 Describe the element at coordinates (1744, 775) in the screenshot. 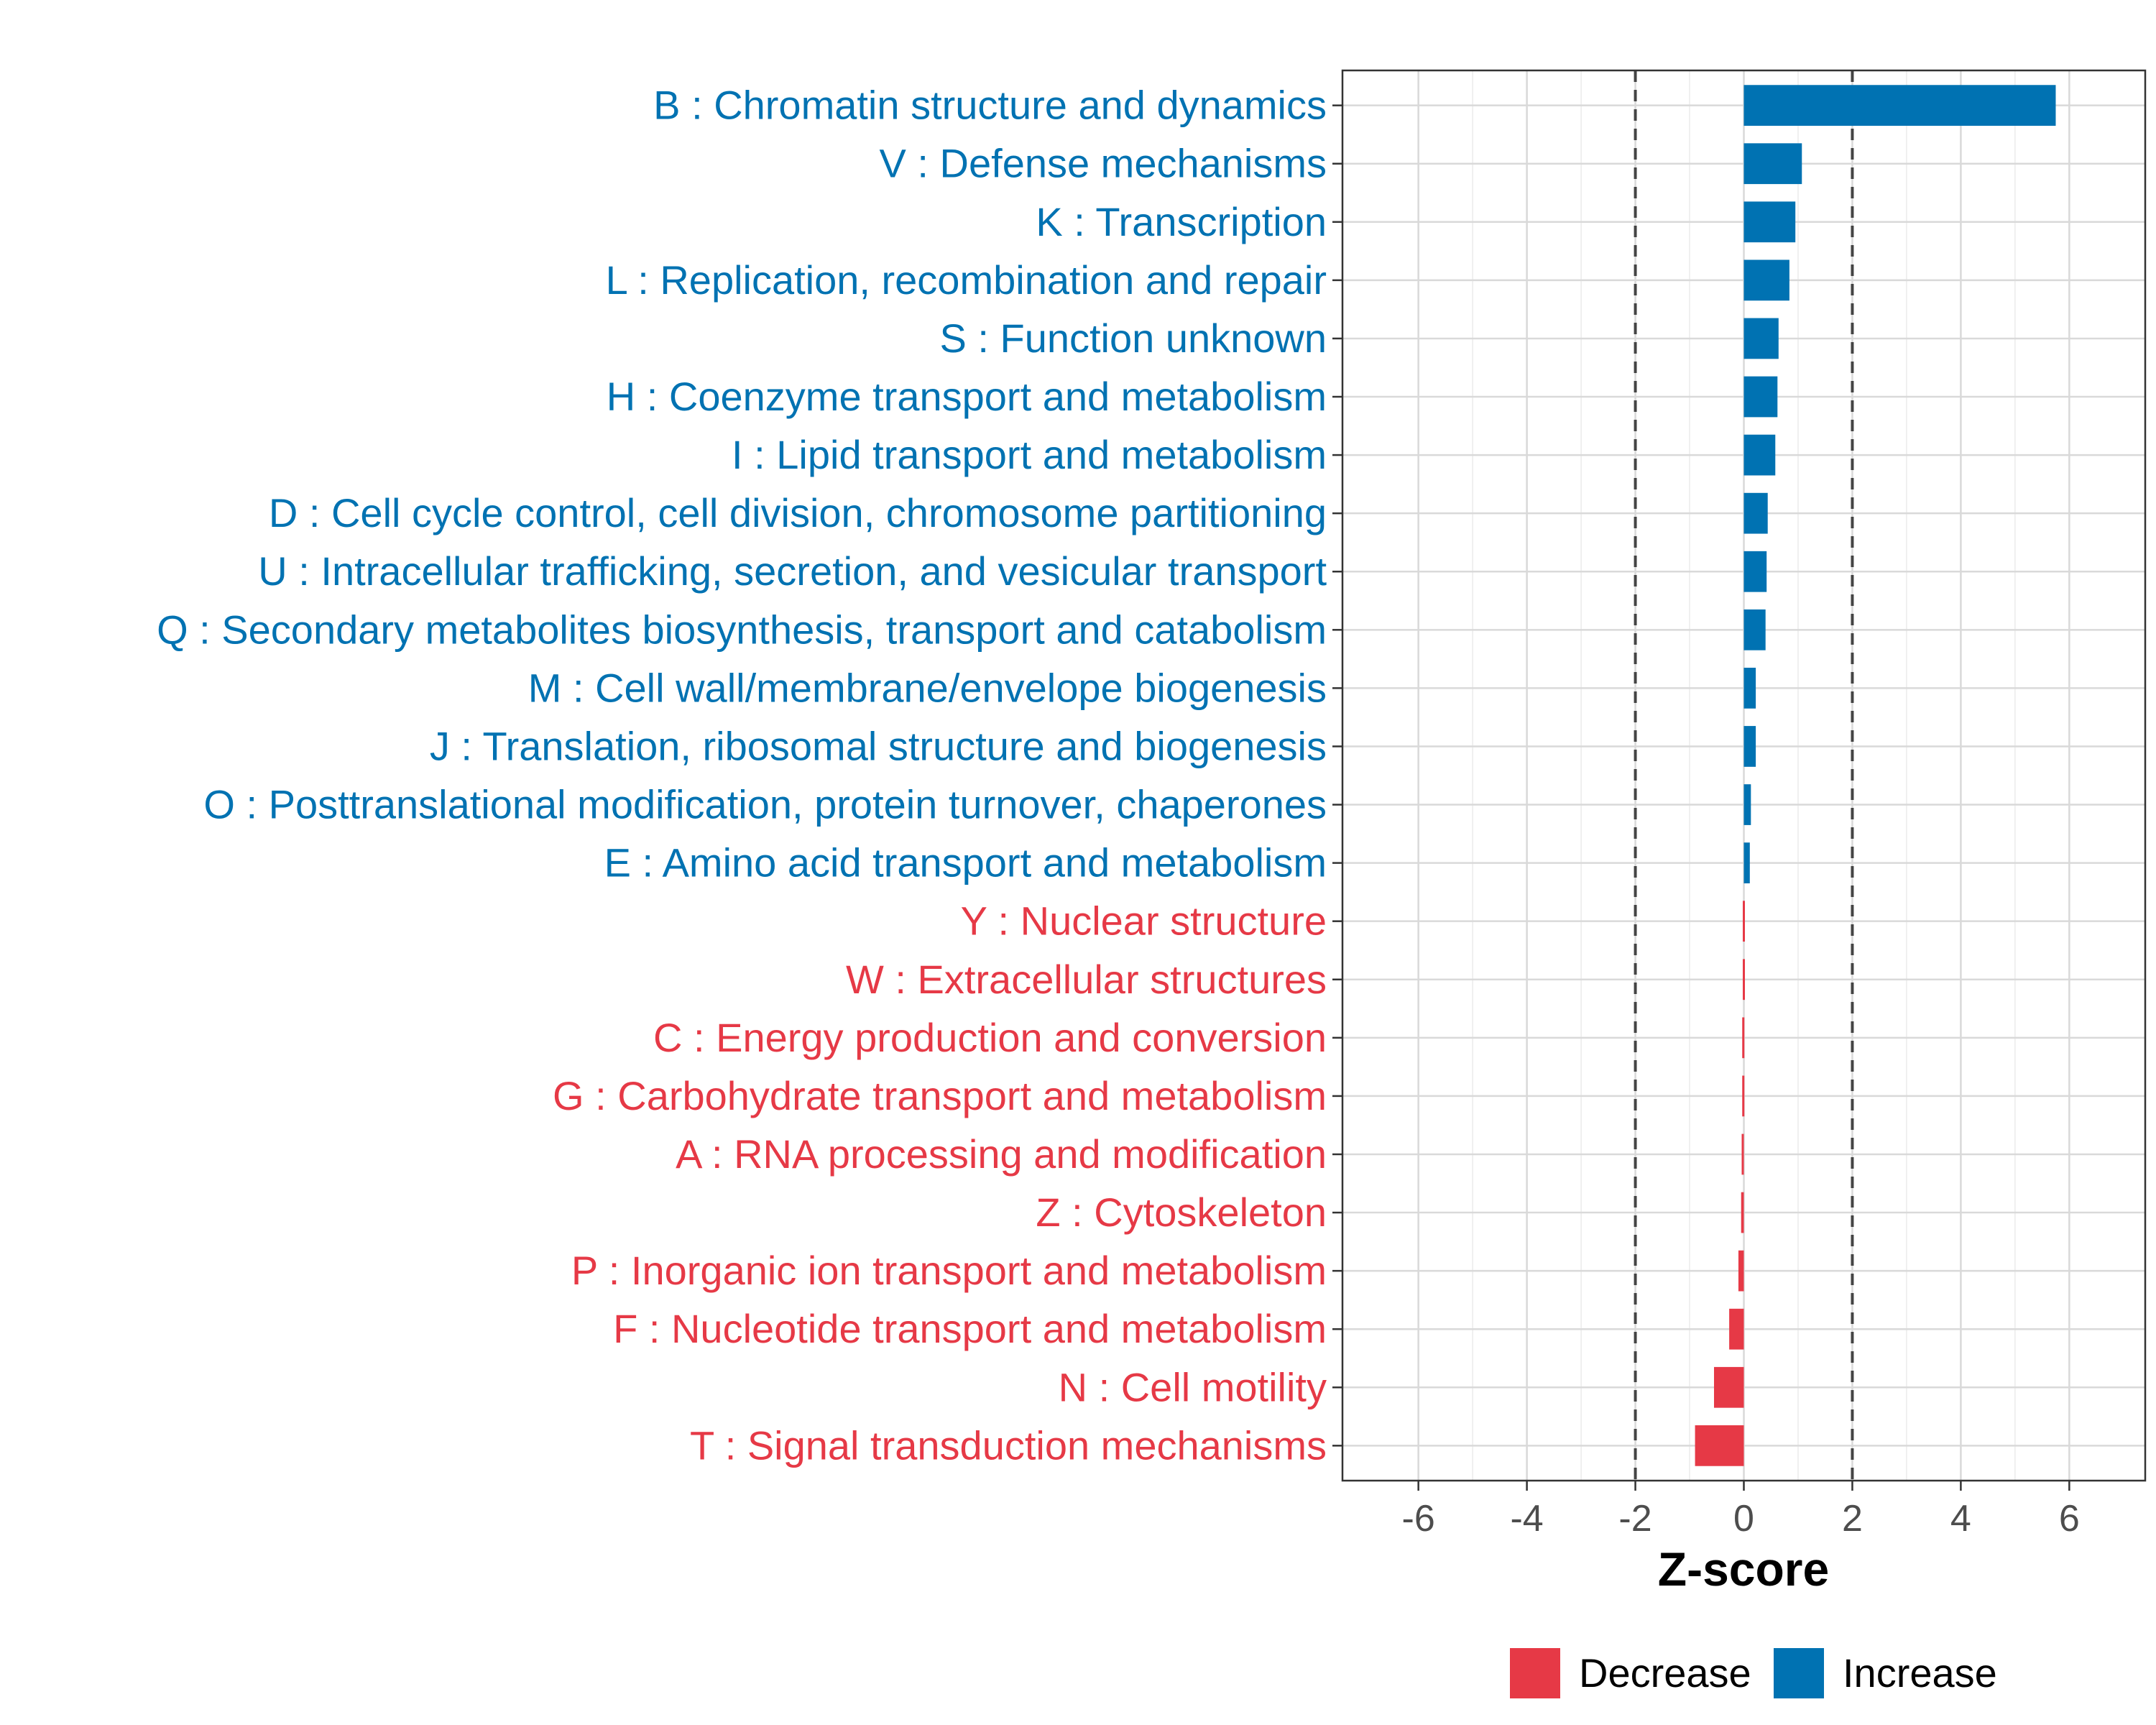

I see `reference-lines` at that location.